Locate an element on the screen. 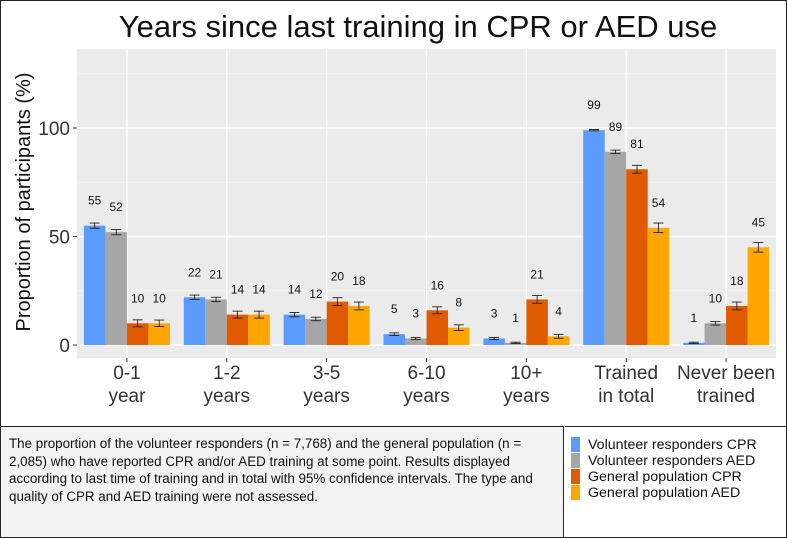  legend-item: General population AED is located at coordinates (655, 492).